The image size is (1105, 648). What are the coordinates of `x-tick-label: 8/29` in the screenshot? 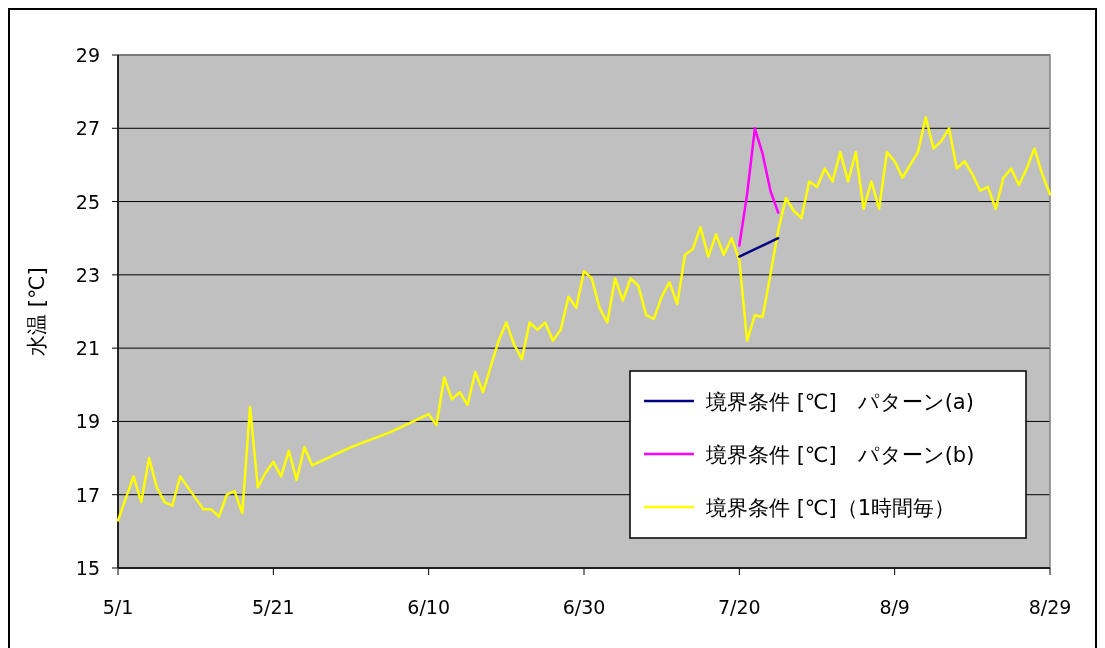 It's located at (1050, 607).